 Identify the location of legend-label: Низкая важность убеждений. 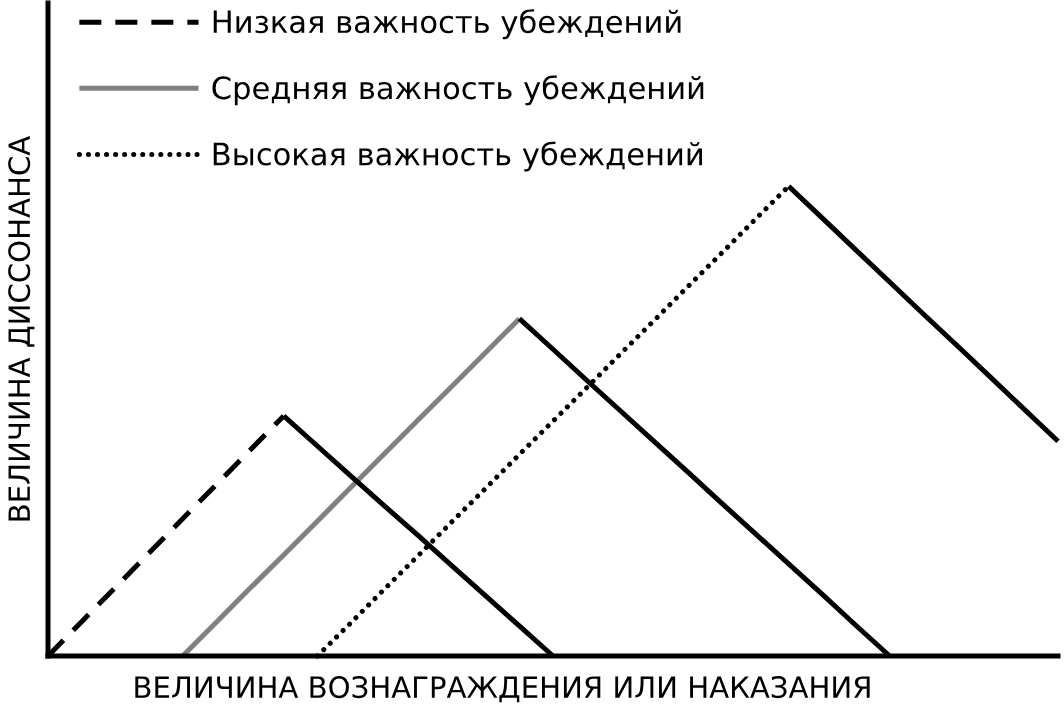
(447, 24).